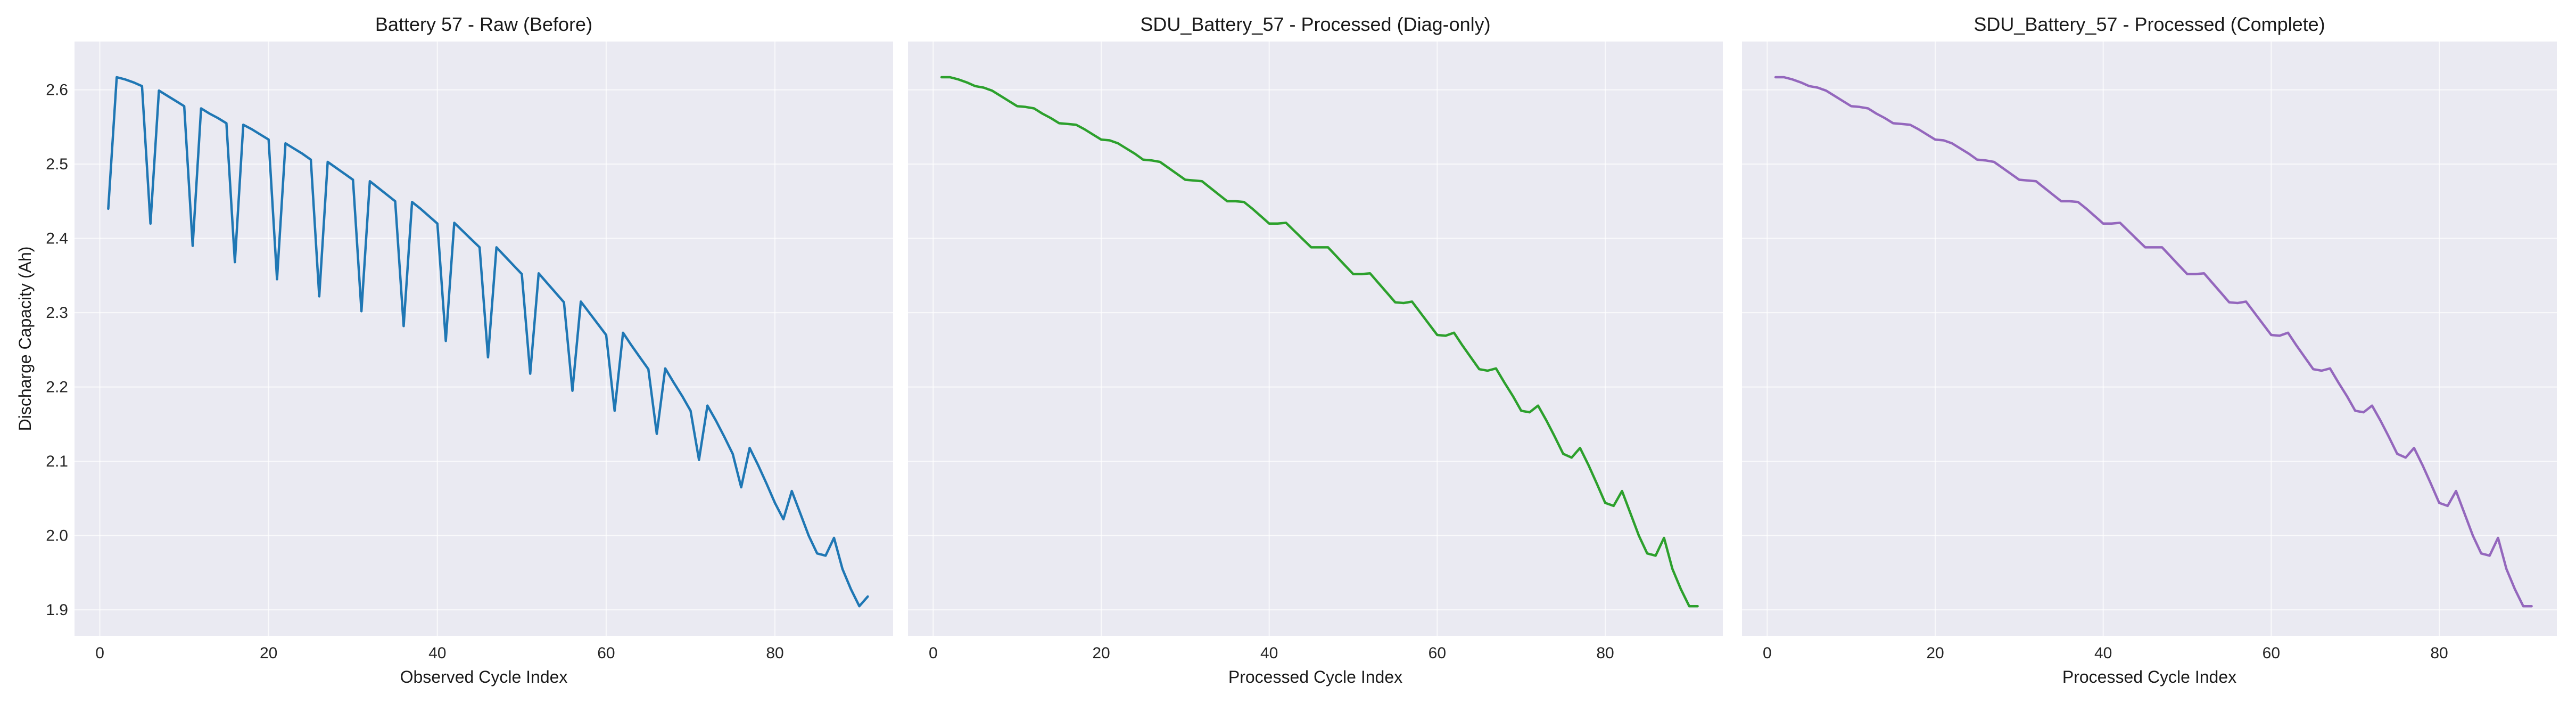 This screenshot has width=2576, height=703. I want to click on y-tick-label: 2.0, so click(57, 536).